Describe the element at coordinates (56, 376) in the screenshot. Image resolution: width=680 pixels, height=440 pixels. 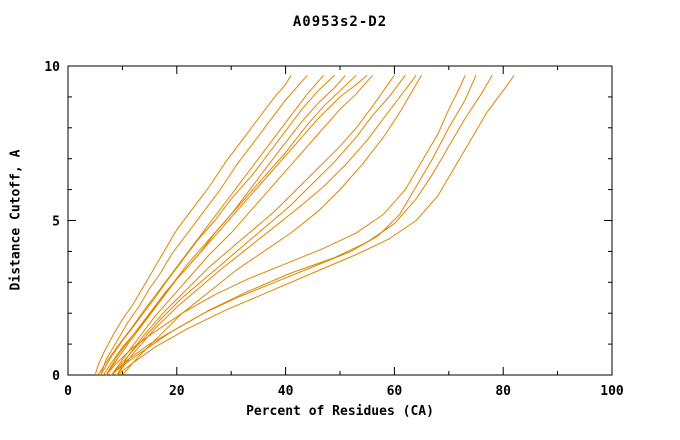
I see `y-tick-label: 0` at that location.